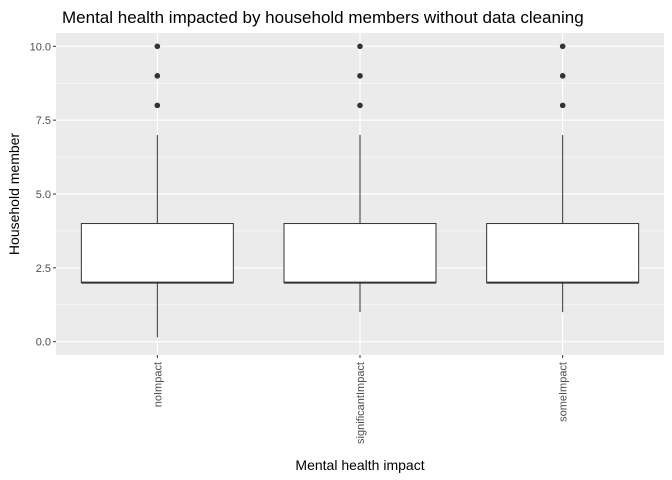 The height and width of the screenshot is (480, 672). What do you see at coordinates (361, 403) in the screenshot?
I see `x-tick-label: significantImpact` at bounding box center [361, 403].